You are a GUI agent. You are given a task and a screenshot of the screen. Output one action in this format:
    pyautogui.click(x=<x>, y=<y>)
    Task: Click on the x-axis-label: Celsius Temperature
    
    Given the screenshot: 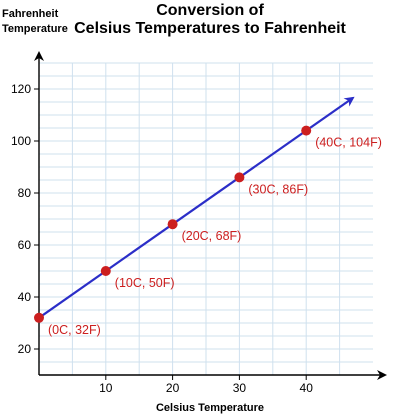 What is the action you would take?
    pyautogui.click(x=210, y=408)
    